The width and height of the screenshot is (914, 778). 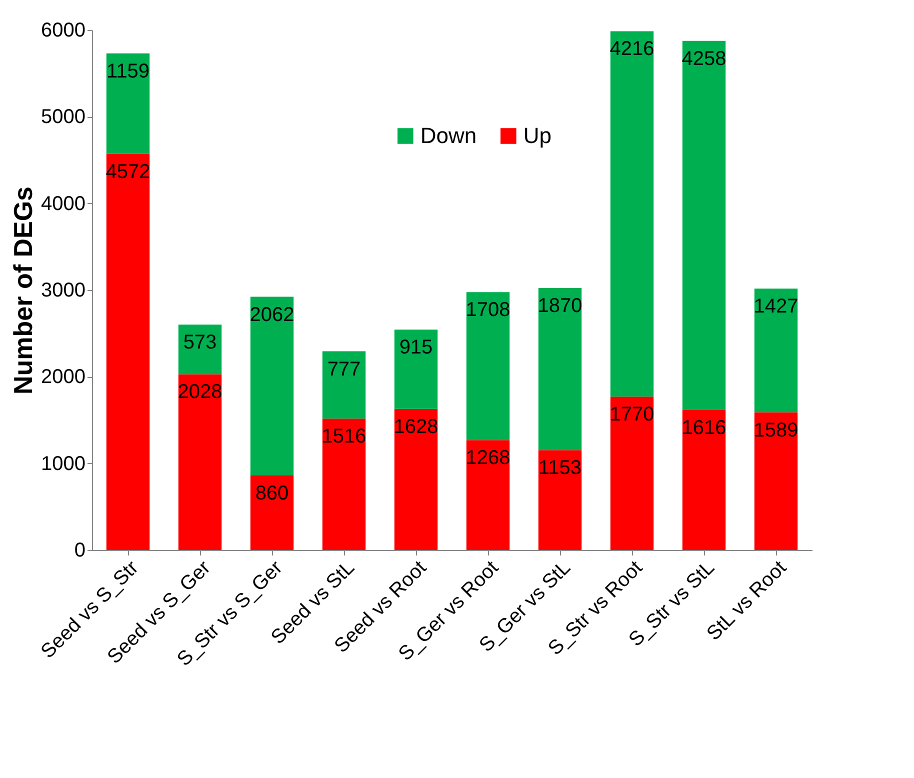 What do you see at coordinates (63, 291) in the screenshot?
I see `y-tick-label: 3000` at bounding box center [63, 291].